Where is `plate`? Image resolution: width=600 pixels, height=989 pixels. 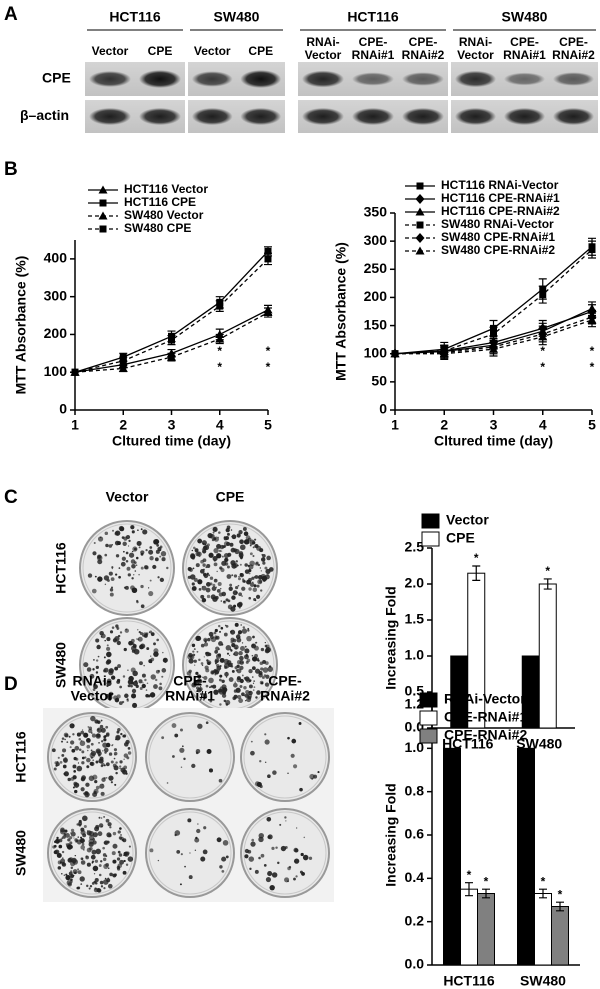 plate is located at coordinates (285, 757).